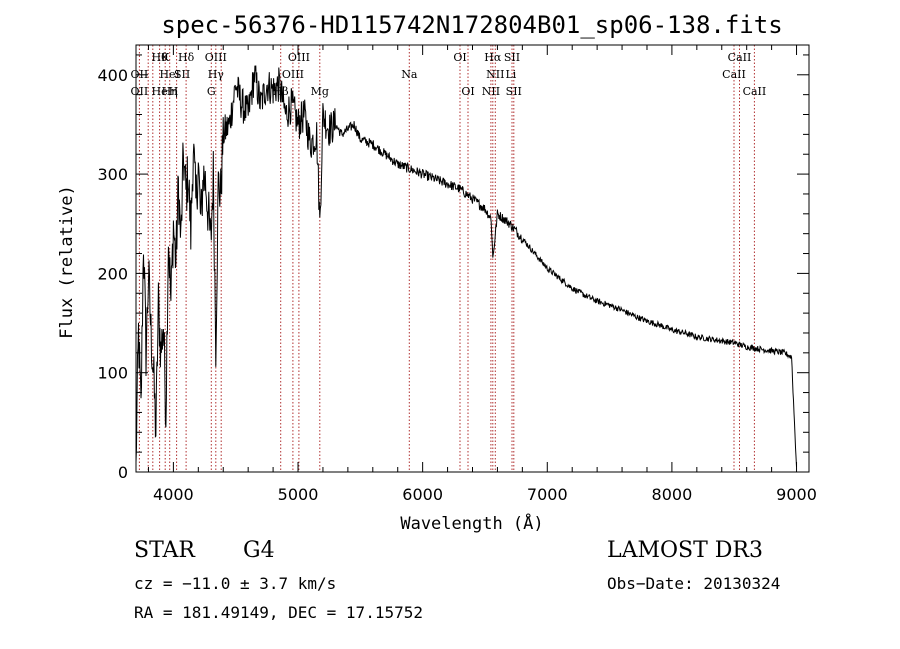 Image resolution: width=900 pixels, height=649 pixels. What do you see at coordinates (165, 57) in the screenshot?
I see `spectral-line-label: K` at bounding box center [165, 57].